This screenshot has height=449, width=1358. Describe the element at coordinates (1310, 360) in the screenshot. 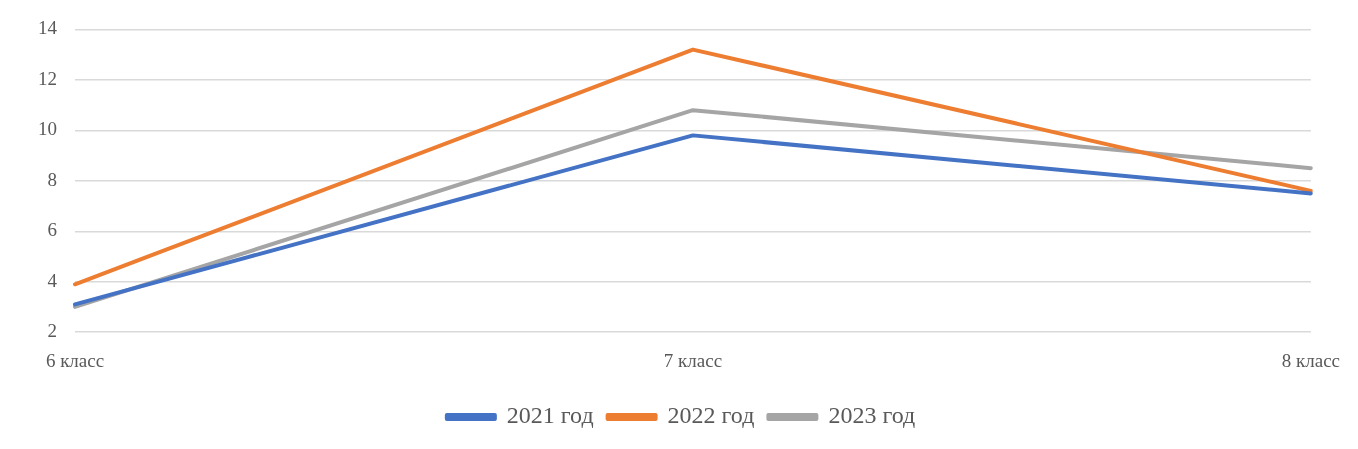

I see `x-tick-label: 8 класс` at that location.